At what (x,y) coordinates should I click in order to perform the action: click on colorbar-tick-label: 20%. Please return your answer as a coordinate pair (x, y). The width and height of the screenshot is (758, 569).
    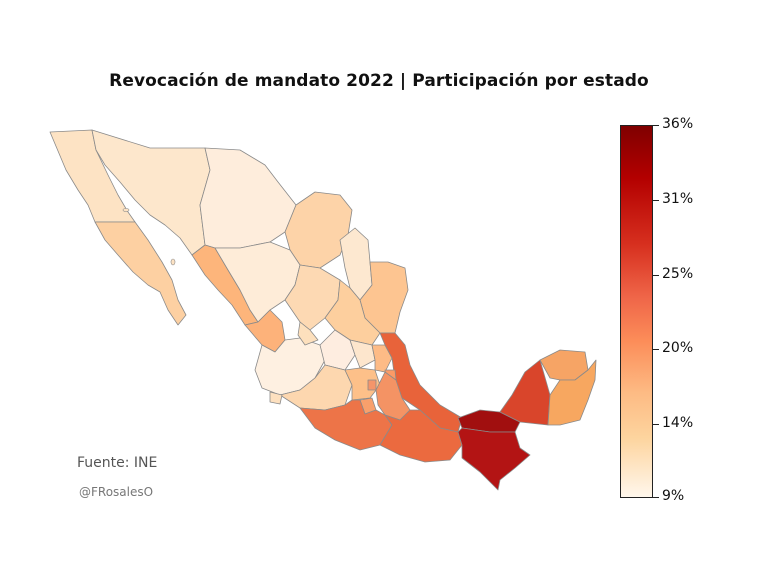
    Looking at the image, I should click on (678, 348).